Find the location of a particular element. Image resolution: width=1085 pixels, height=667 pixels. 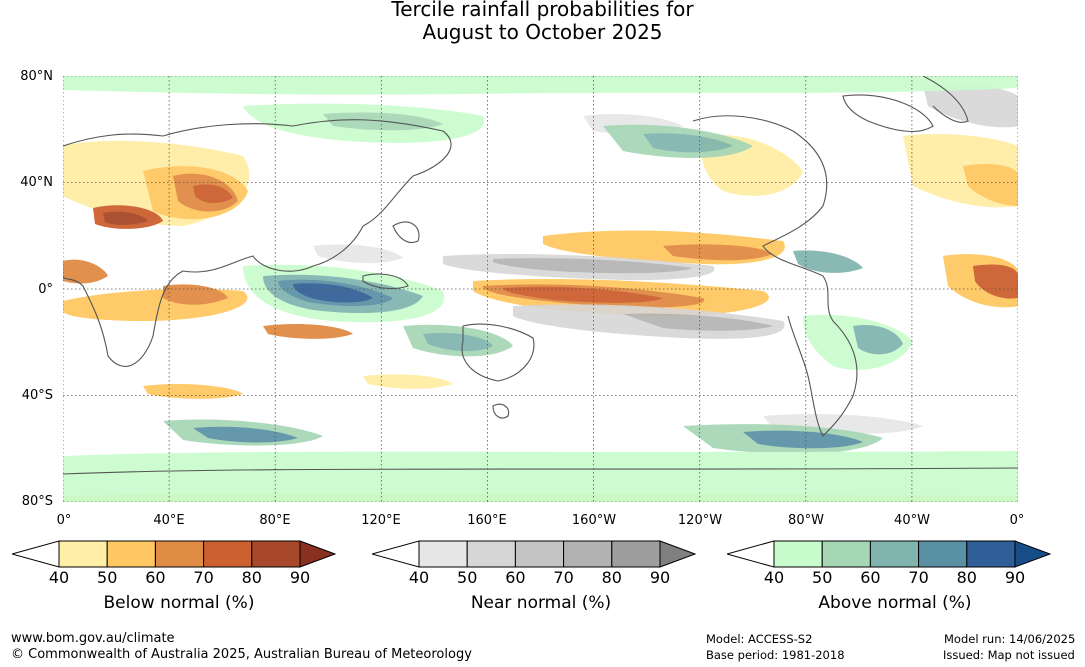

map-title-line2: August to October 2025 is located at coordinates (542, 32).